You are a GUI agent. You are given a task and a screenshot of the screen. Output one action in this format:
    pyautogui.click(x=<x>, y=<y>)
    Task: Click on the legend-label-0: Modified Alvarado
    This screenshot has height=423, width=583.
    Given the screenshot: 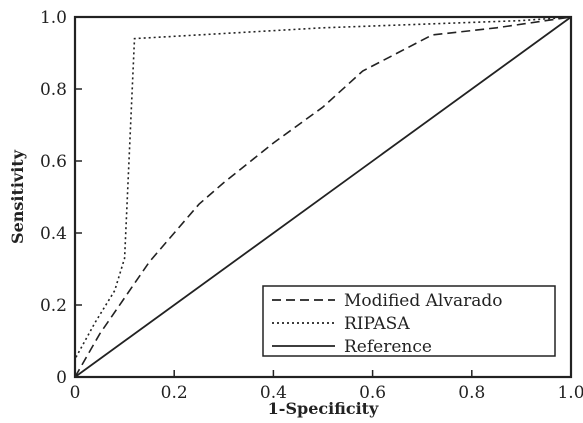 What is the action you would take?
    pyautogui.click(x=423, y=301)
    